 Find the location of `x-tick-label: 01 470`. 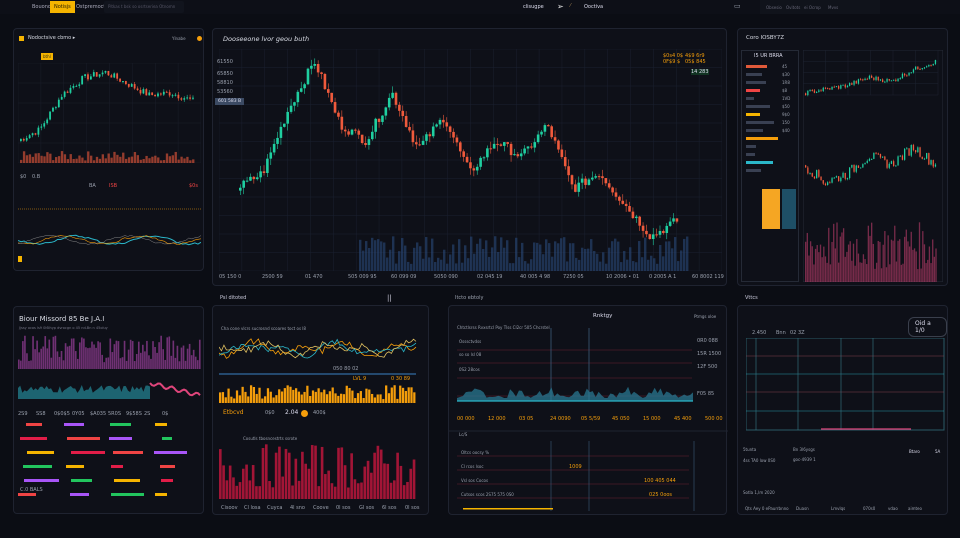

x-tick-label: 01 470 is located at coordinates (314, 277).